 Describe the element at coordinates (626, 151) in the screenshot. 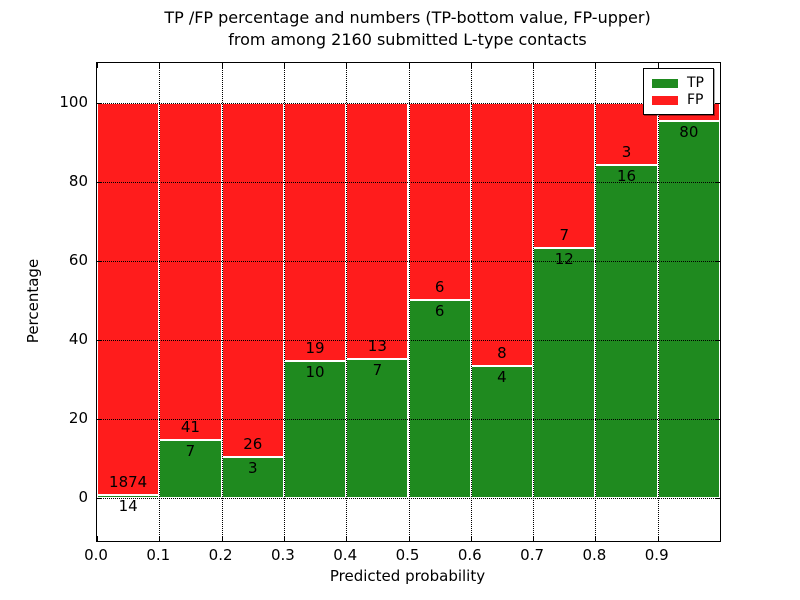

I see `fp-count-label: 3` at that location.